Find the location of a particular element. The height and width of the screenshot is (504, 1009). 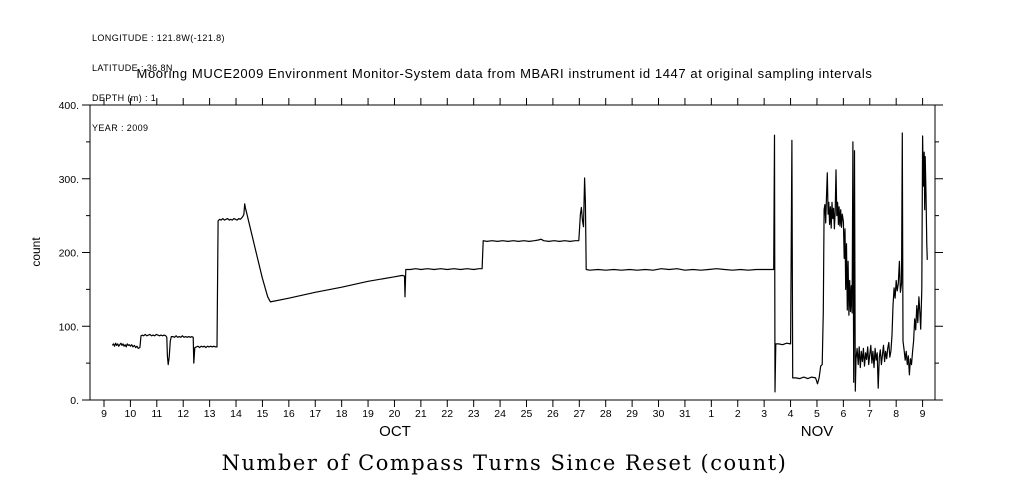

x-tick-label: 10 is located at coordinates (131, 414).